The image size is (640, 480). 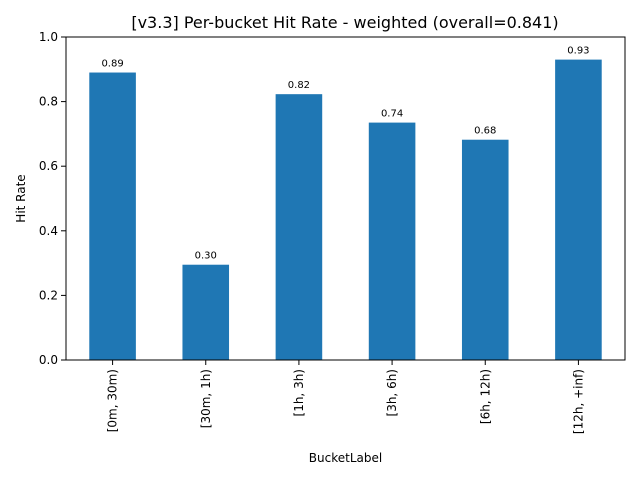 What do you see at coordinates (48, 231) in the screenshot?
I see `y-tick-label: 0.4` at bounding box center [48, 231].